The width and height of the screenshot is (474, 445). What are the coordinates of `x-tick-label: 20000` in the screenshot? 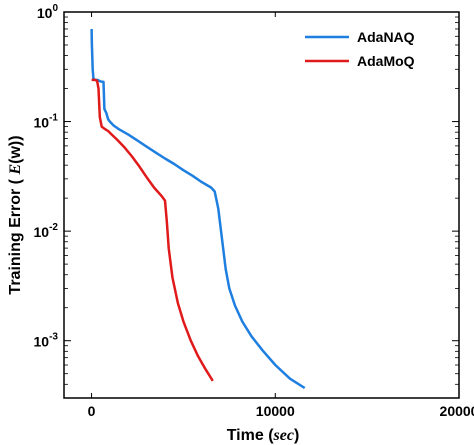 It's located at (457, 411).